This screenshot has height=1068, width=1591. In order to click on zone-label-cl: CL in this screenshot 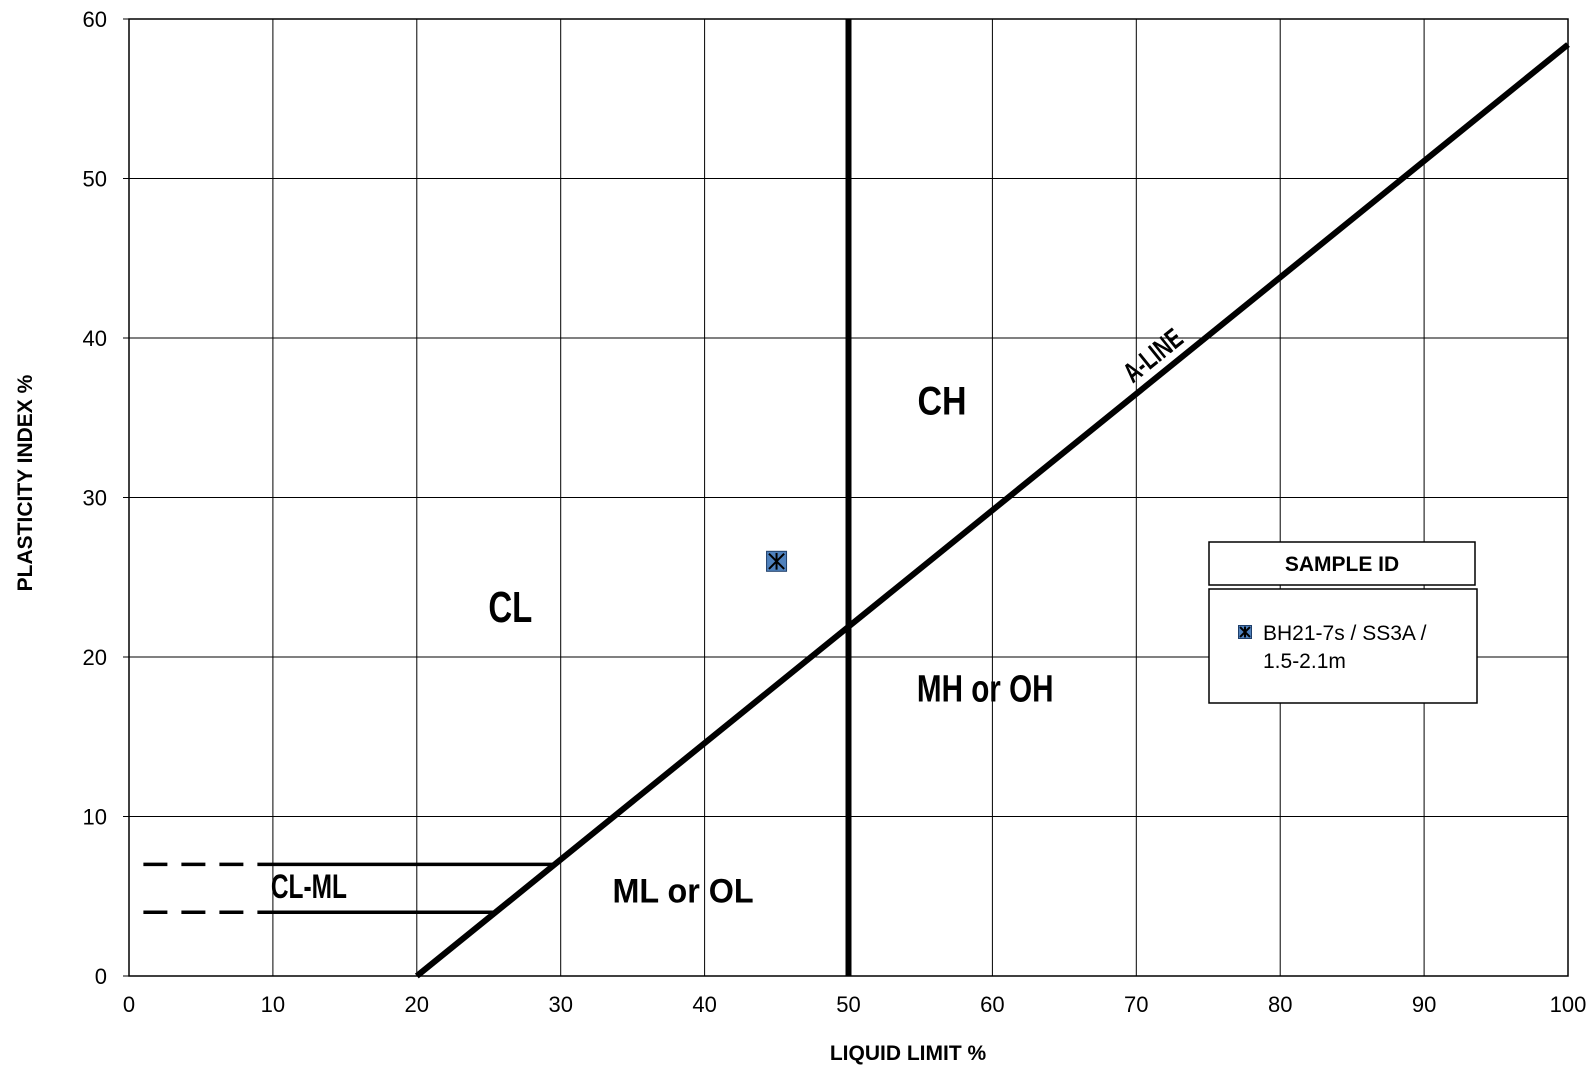, I will do `click(510, 607)`.